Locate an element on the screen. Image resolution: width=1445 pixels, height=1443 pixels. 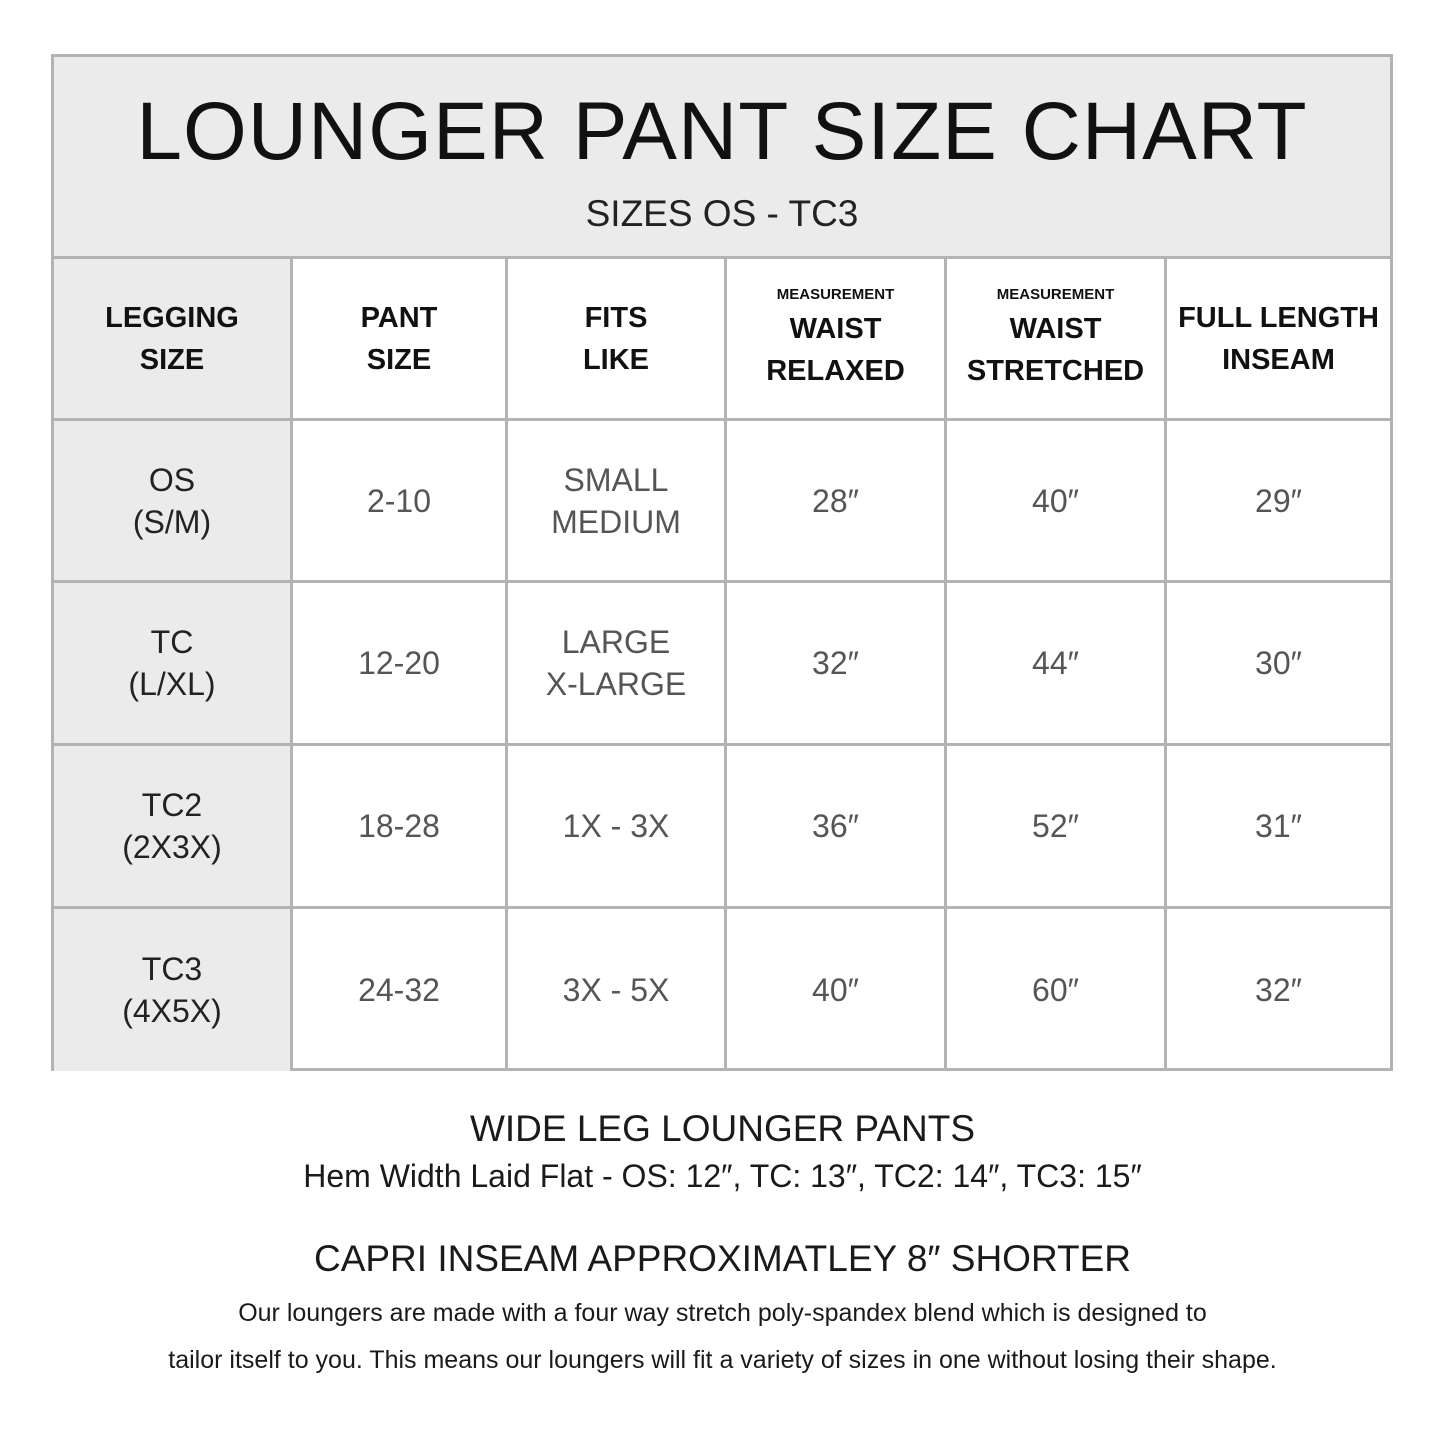
cell-line: SMALL is located at coordinates (616, 479).